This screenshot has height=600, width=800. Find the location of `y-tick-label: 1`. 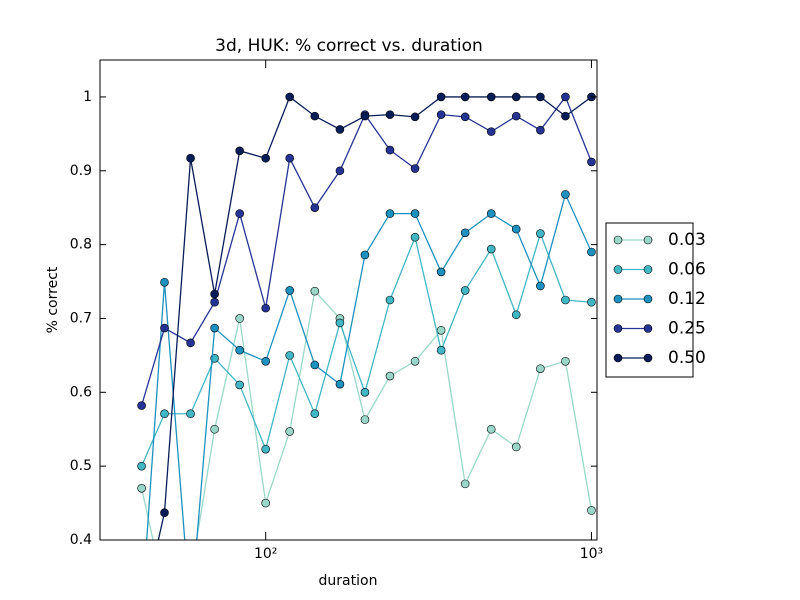

y-tick-label: 1 is located at coordinates (87, 97).